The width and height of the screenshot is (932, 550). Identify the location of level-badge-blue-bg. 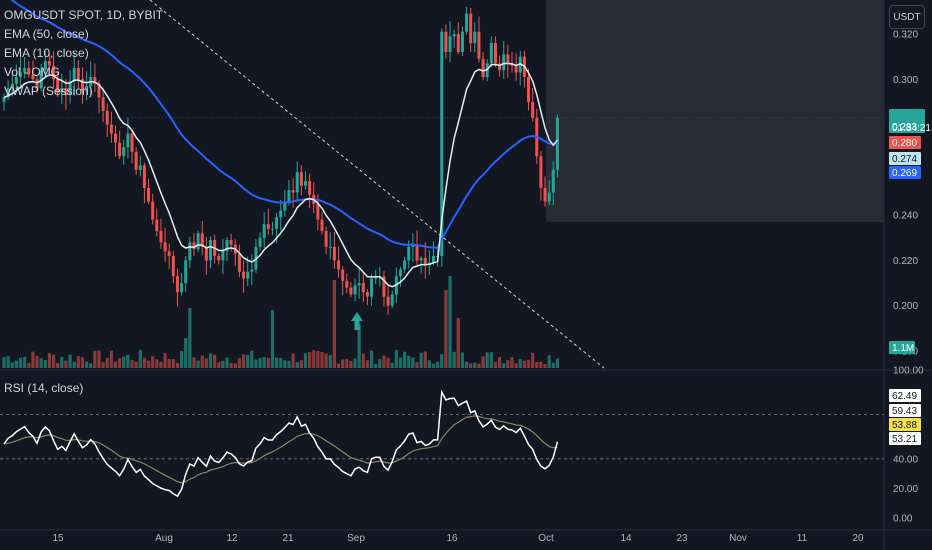
(905, 172).